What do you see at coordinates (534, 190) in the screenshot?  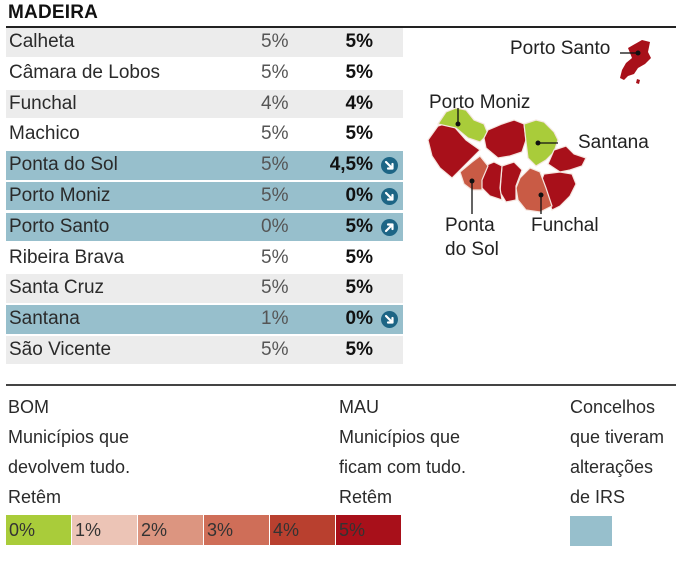 I see `region-funchal` at bounding box center [534, 190].